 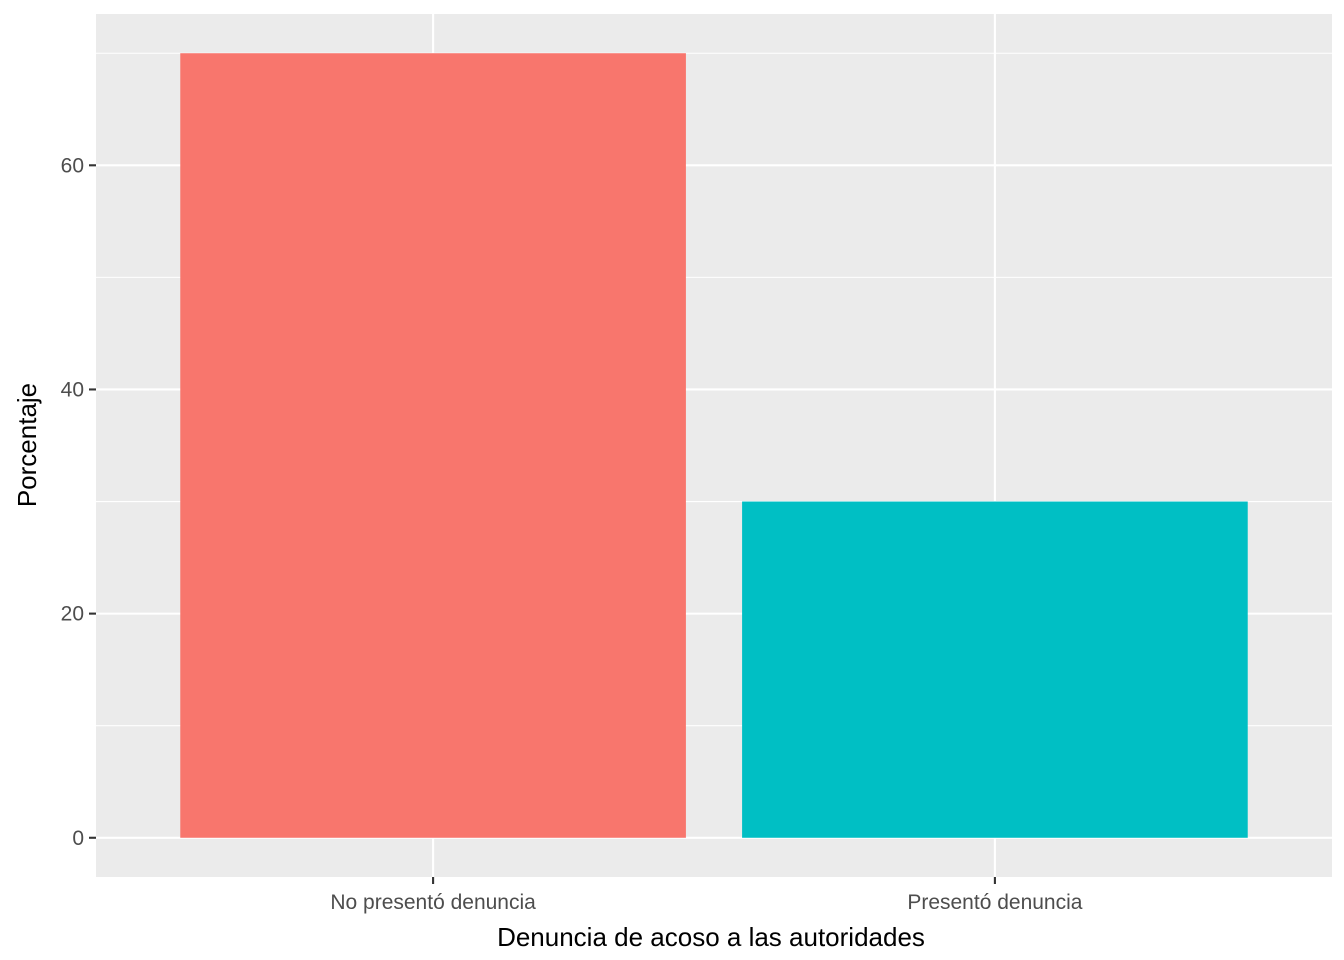 What do you see at coordinates (27, 445) in the screenshot?
I see `y-axis-title: Porcentaje` at bounding box center [27, 445].